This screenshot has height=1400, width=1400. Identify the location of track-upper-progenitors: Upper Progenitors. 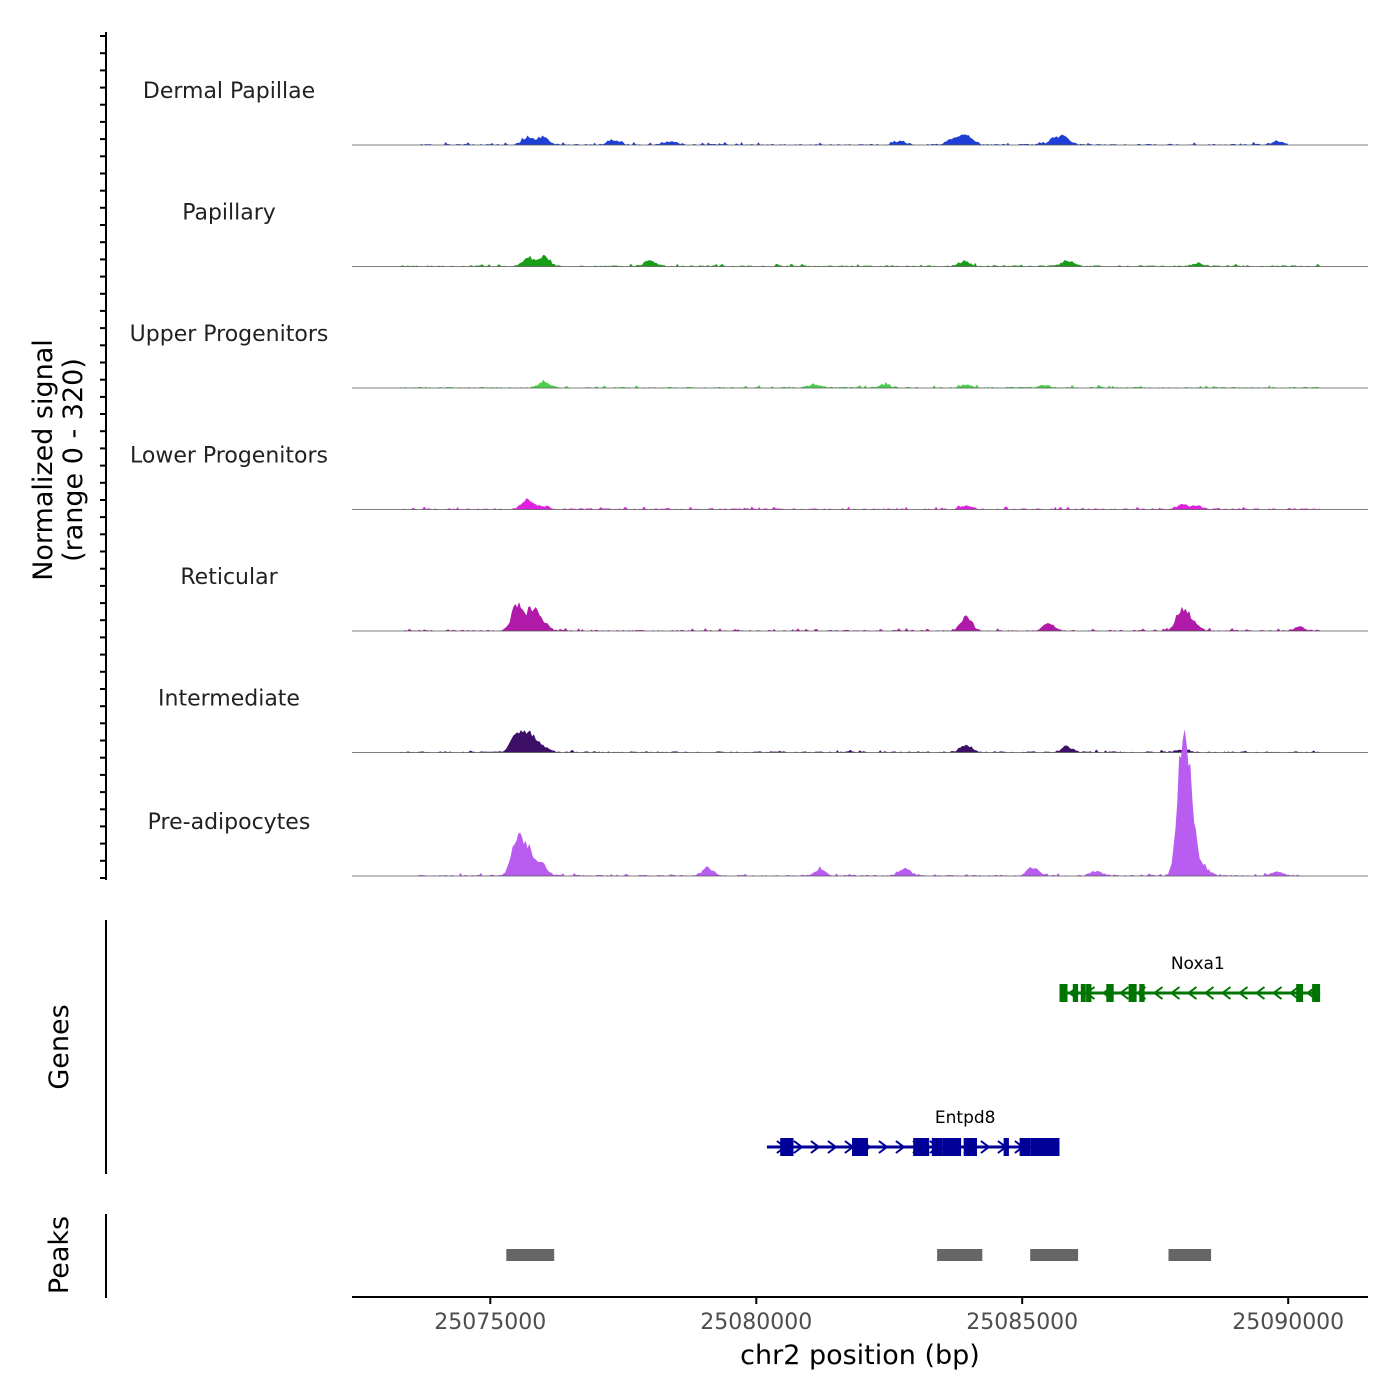
(749, 355).